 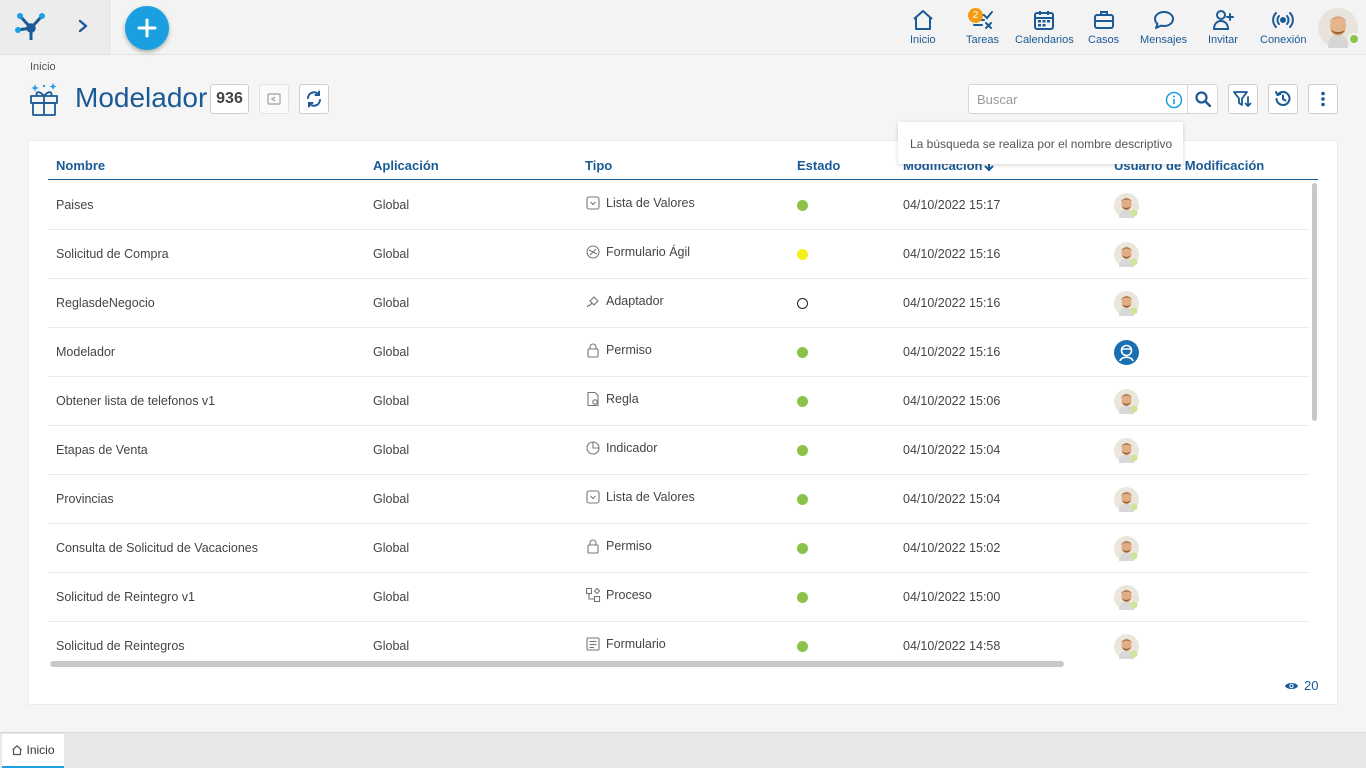 What do you see at coordinates (640, 497) in the screenshot?
I see `cell-type: Lista de Valores` at bounding box center [640, 497].